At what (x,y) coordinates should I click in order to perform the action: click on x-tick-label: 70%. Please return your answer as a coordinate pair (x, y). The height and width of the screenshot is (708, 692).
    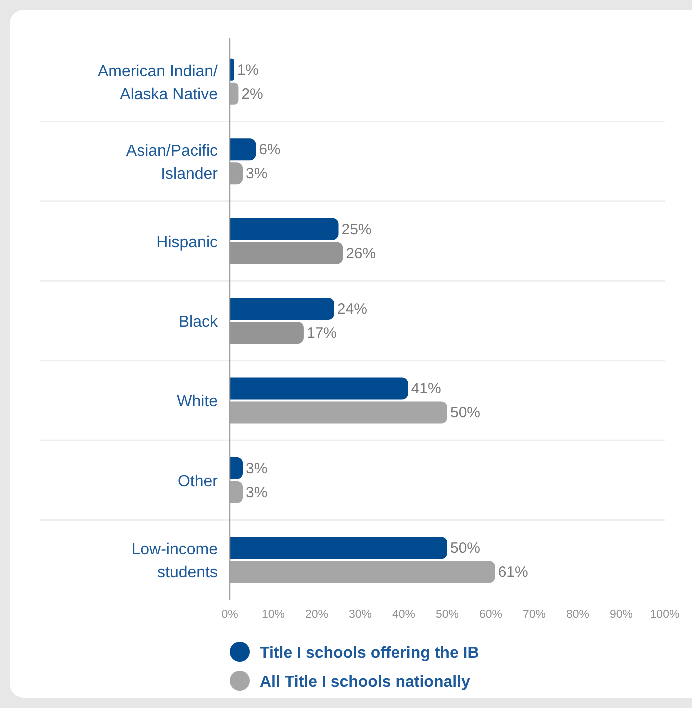
    Looking at the image, I should click on (534, 615).